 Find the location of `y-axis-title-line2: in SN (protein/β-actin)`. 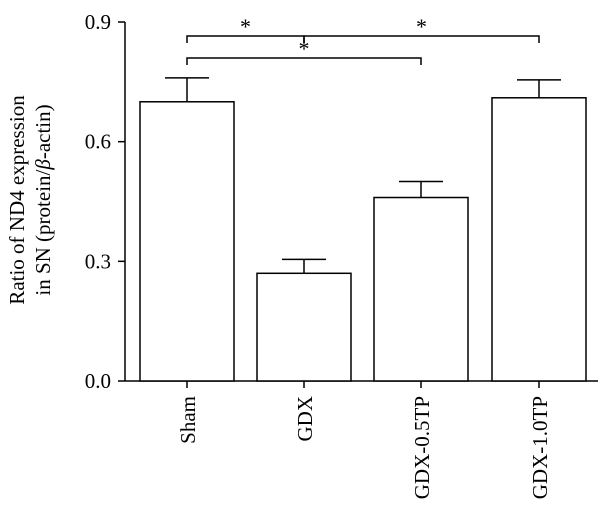

y-axis-title-line2: in SN (protein/β-actin) is located at coordinates (43, 199).